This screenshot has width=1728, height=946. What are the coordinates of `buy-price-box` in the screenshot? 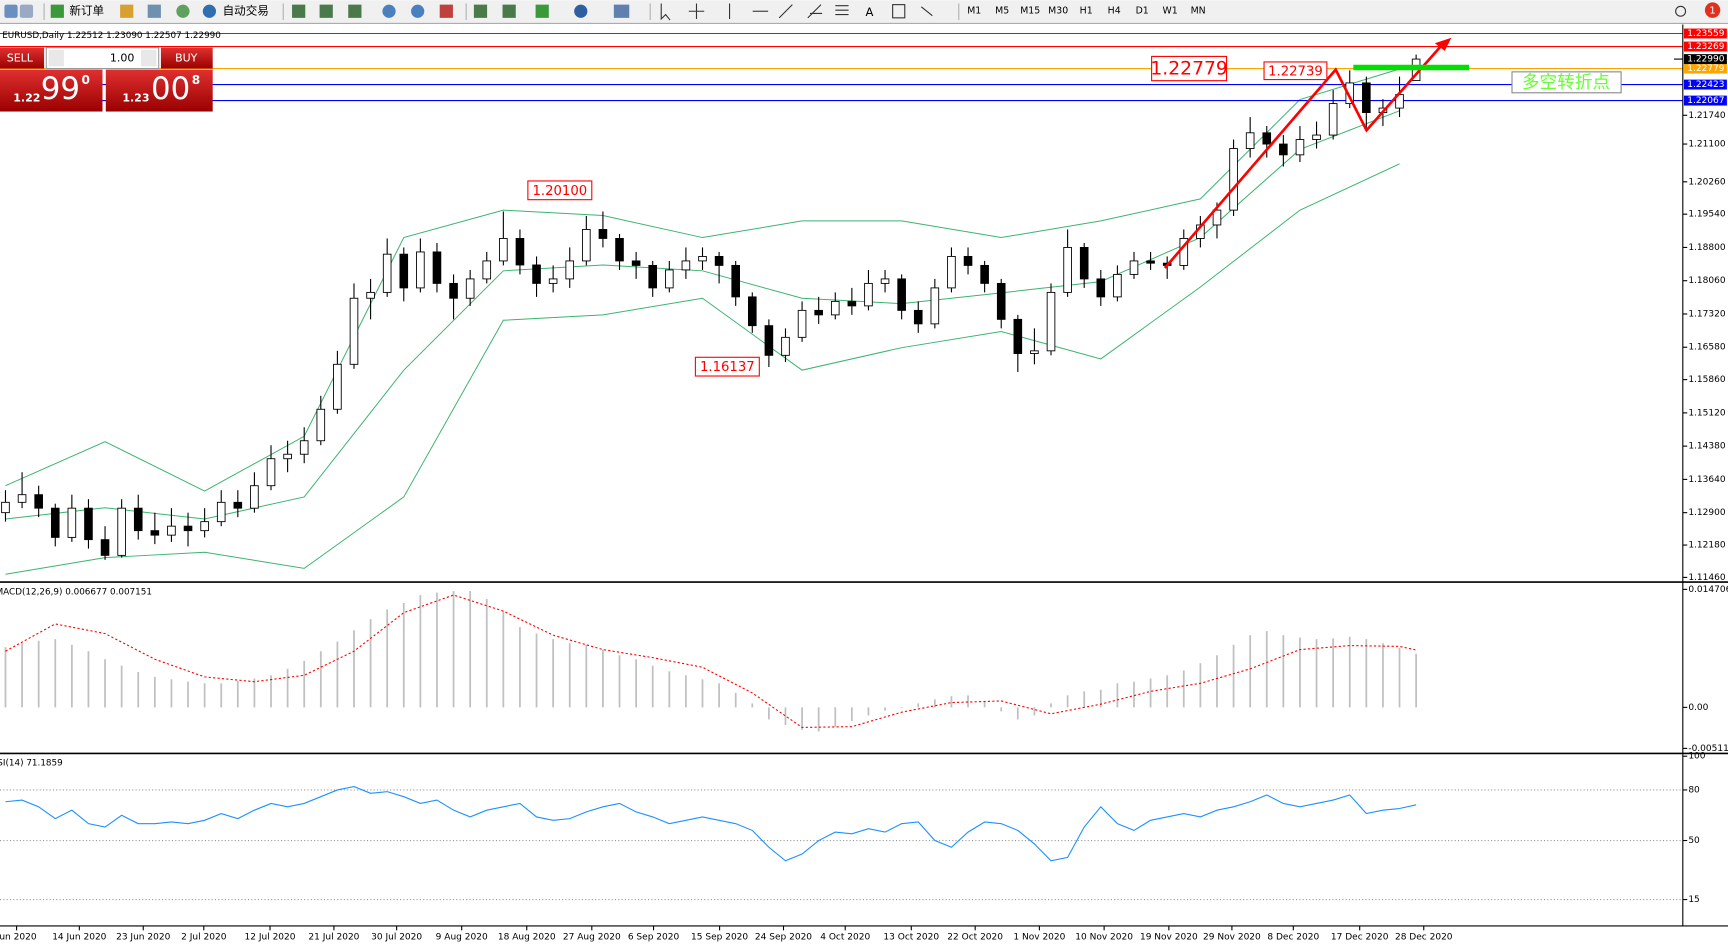 It's located at (159, 90).